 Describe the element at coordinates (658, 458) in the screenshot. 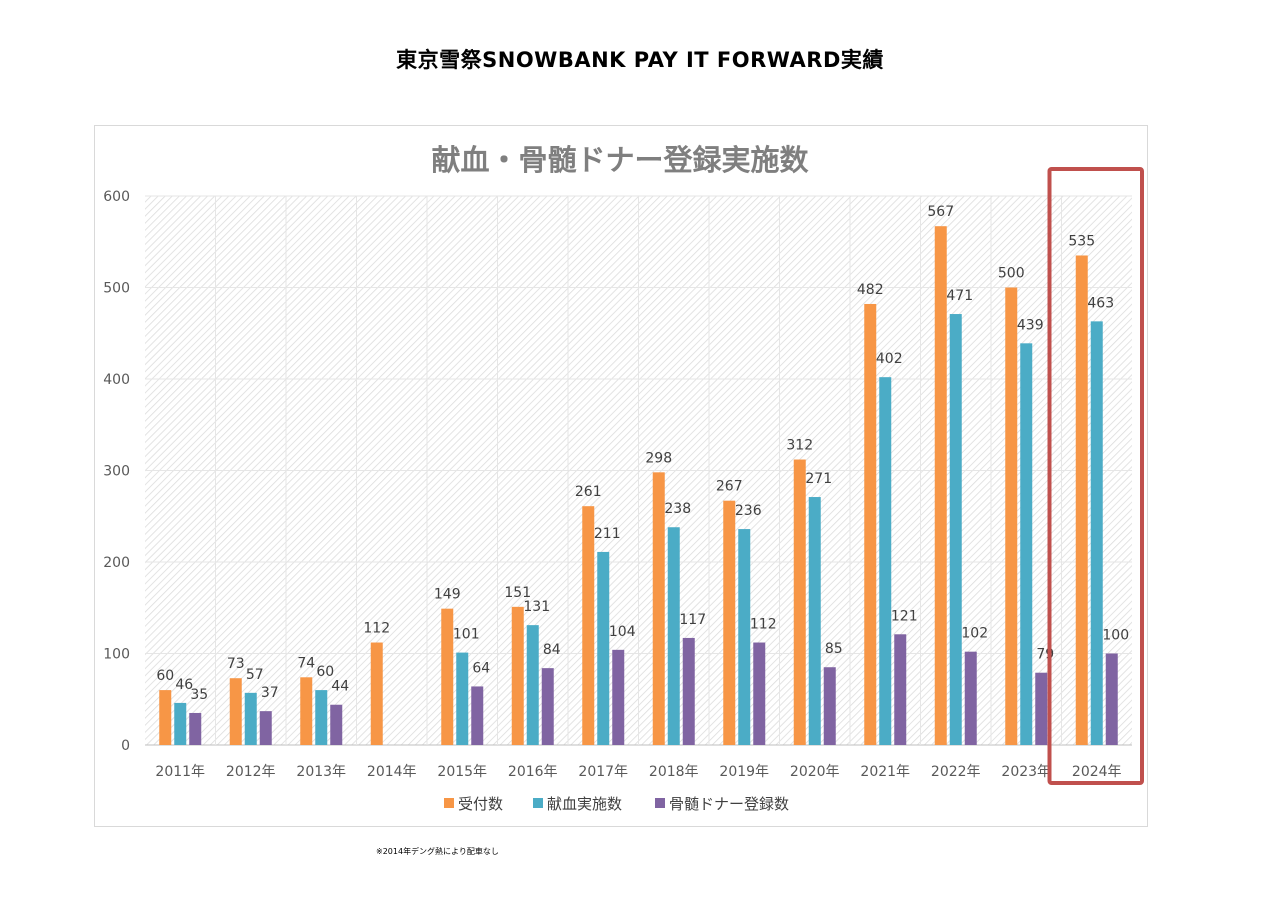

I see `data-label: 298` at that location.